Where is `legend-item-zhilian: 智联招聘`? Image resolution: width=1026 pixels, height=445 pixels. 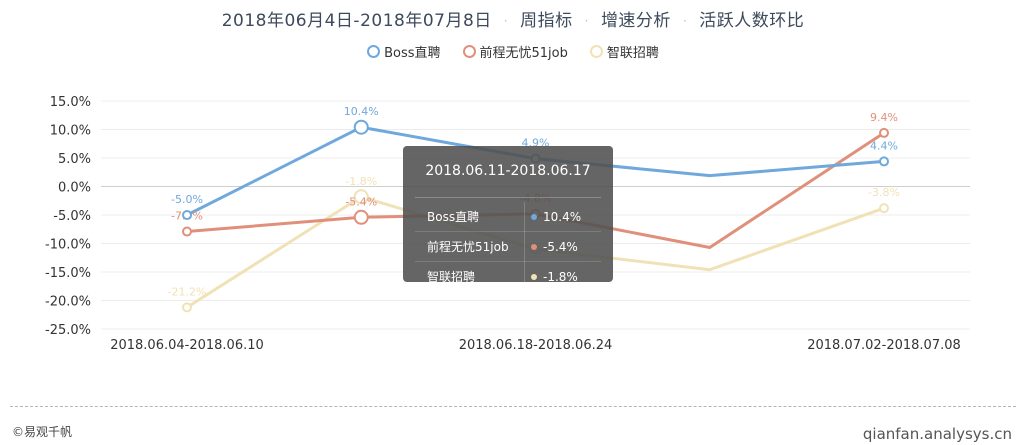 legend-item-zhilian: 智联招聘 is located at coordinates (624, 51).